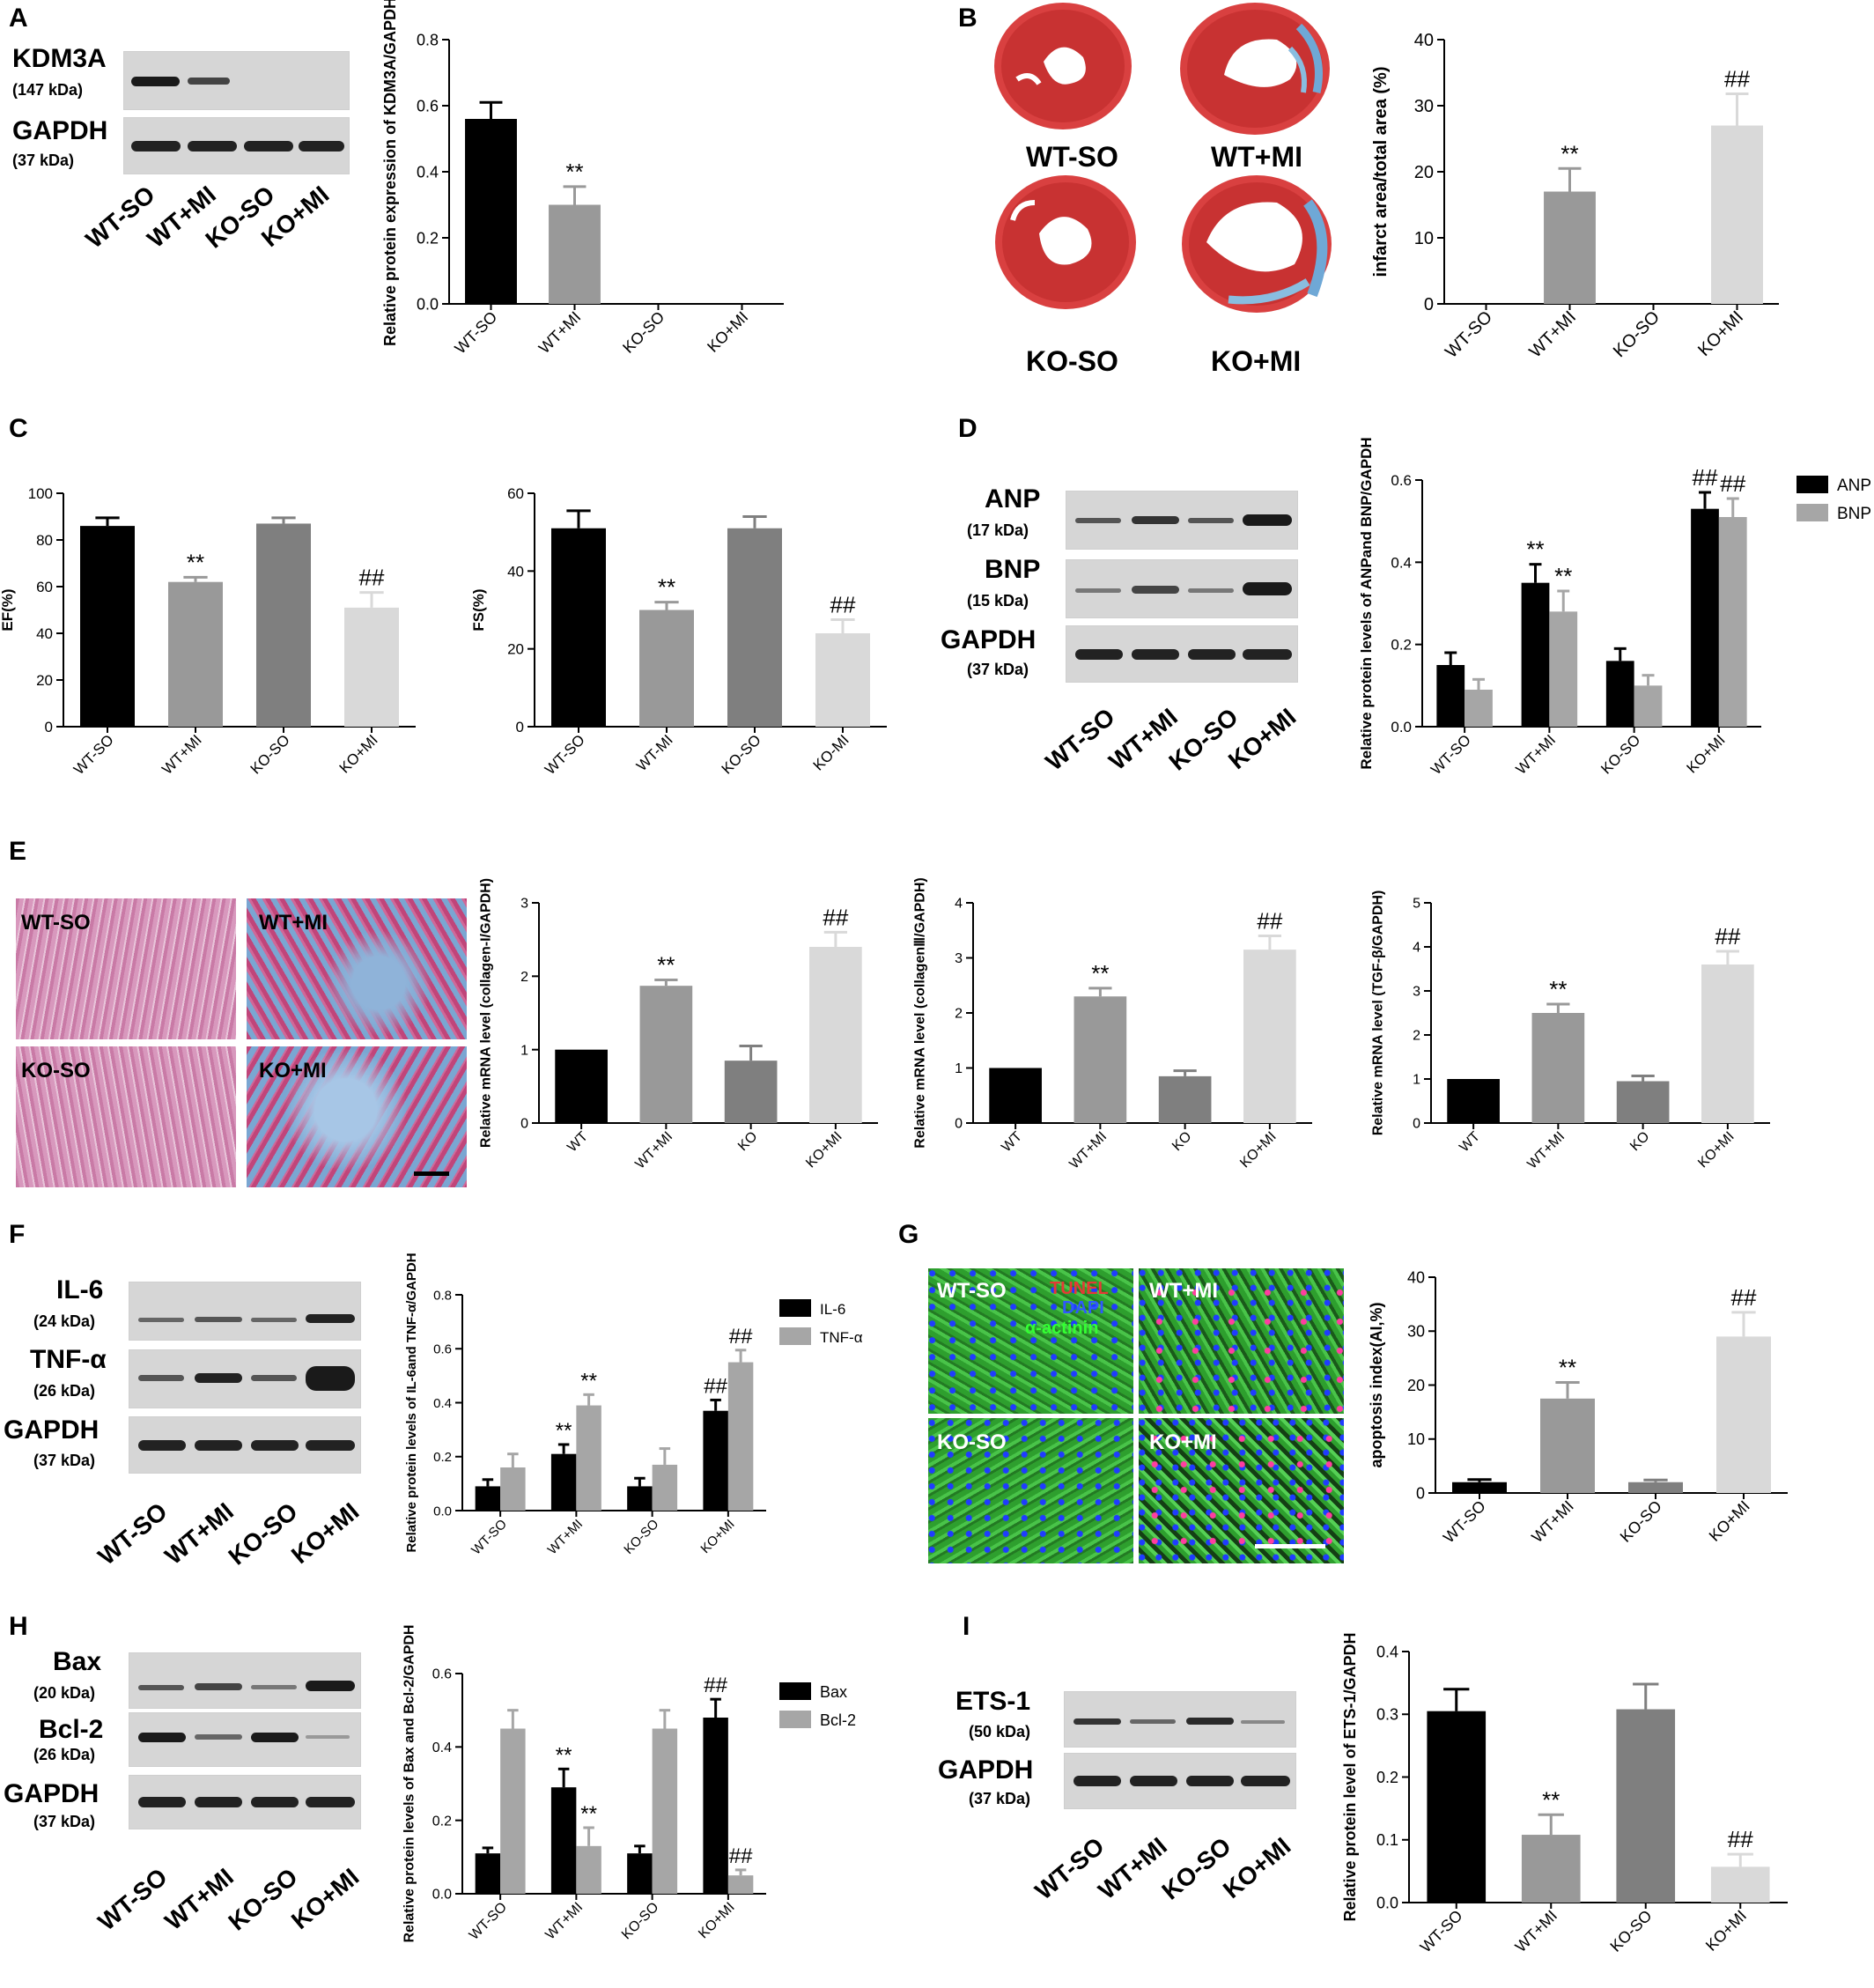  What do you see at coordinates (838, 1720) in the screenshot?
I see `legend-label: Bcl-2` at bounding box center [838, 1720].